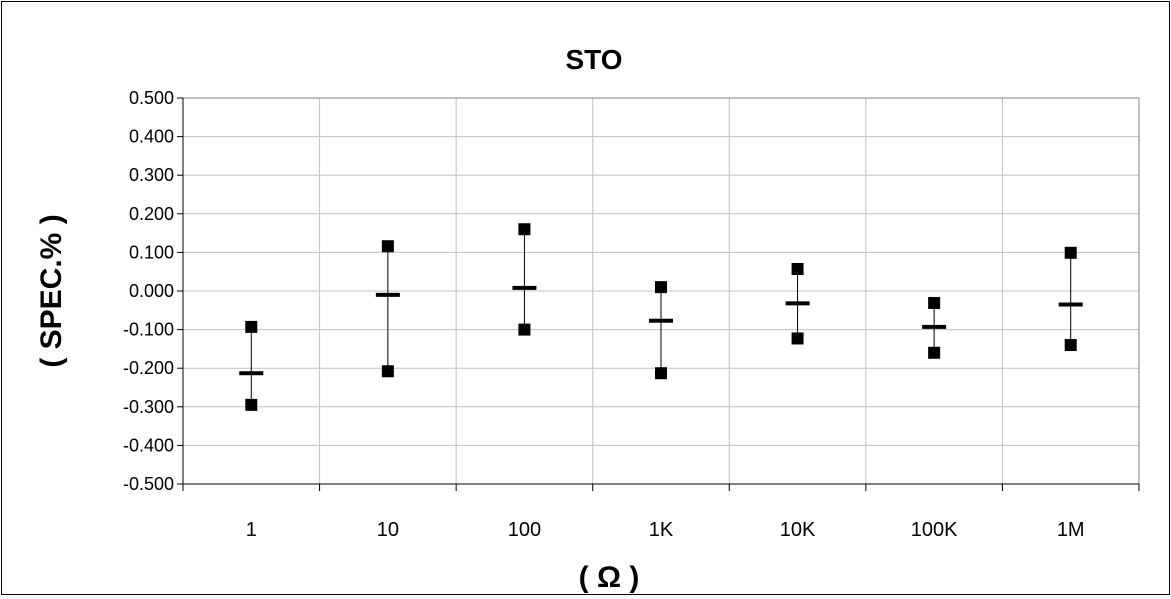 The height and width of the screenshot is (599, 1171). I want to click on y-tick-label: 0.300, so click(151, 175).